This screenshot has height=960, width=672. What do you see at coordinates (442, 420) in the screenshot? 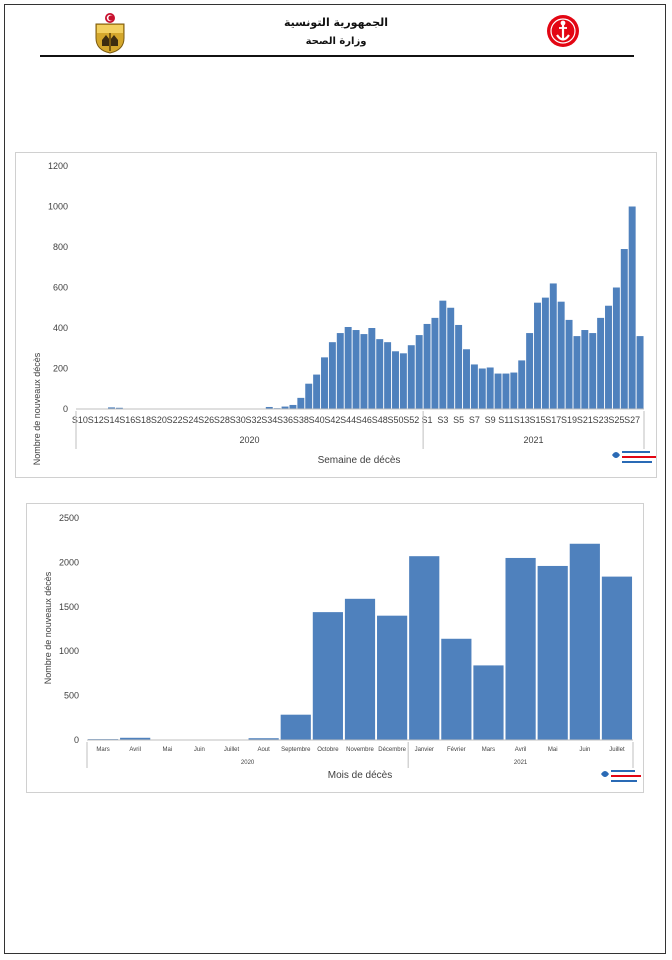
I see `x-tick-label: S3` at bounding box center [442, 420].